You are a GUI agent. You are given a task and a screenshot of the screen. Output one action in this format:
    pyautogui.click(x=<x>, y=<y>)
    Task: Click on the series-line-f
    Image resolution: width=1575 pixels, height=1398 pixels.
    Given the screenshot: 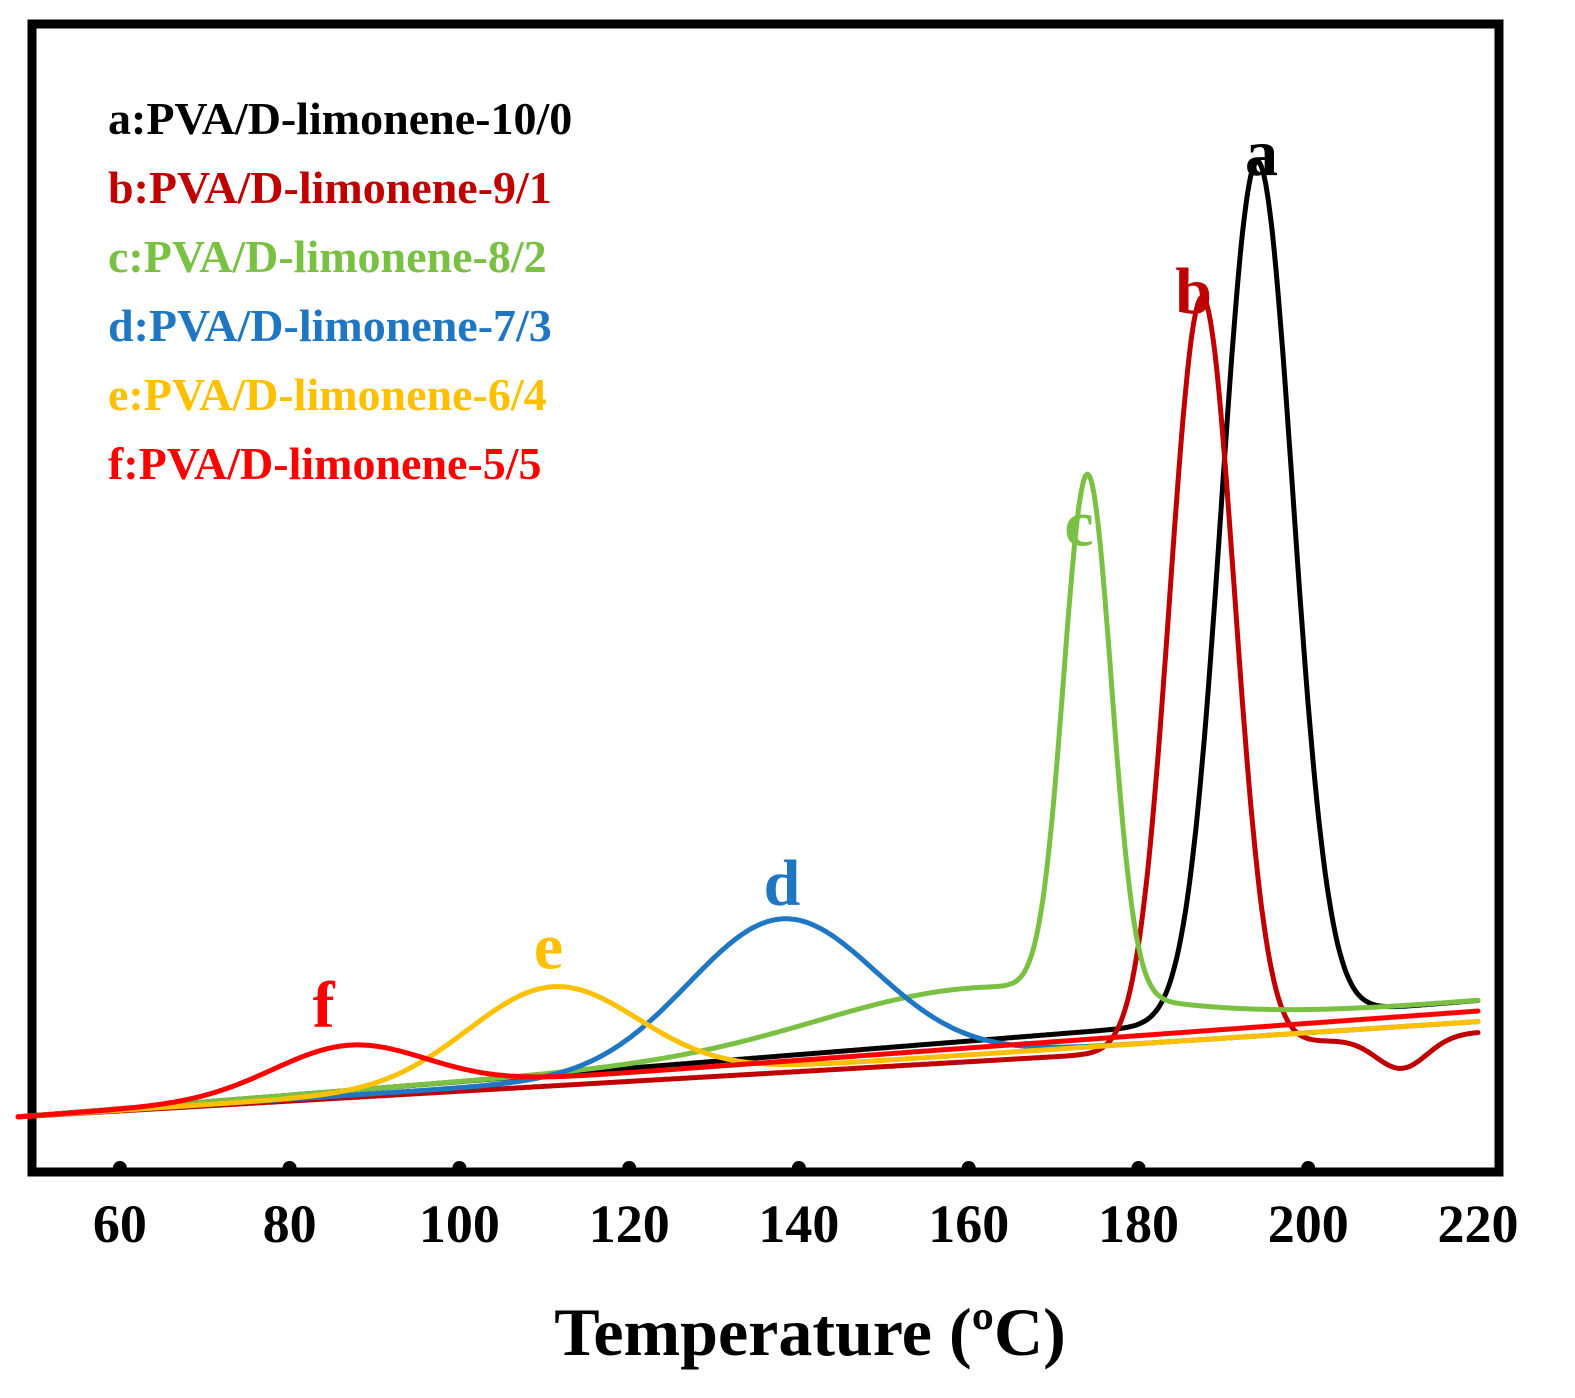 What is the action you would take?
    pyautogui.click(x=748, y=1064)
    